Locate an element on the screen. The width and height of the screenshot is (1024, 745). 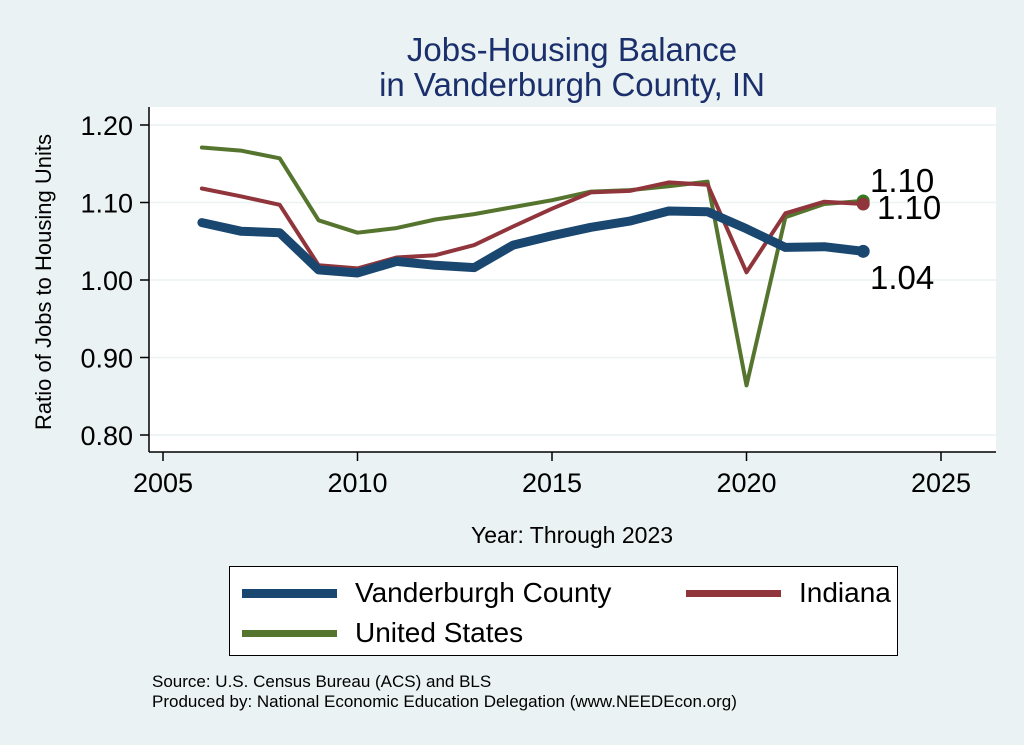
end-label-indiana: 1.10 is located at coordinates (909, 207).